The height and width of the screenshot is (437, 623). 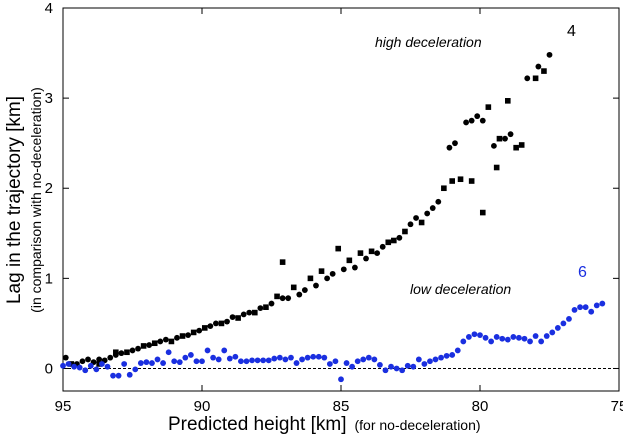 What do you see at coordinates (63, 406) in the screenshot?
I see `x-tick-label: 95` at bounding box center [63, 406].